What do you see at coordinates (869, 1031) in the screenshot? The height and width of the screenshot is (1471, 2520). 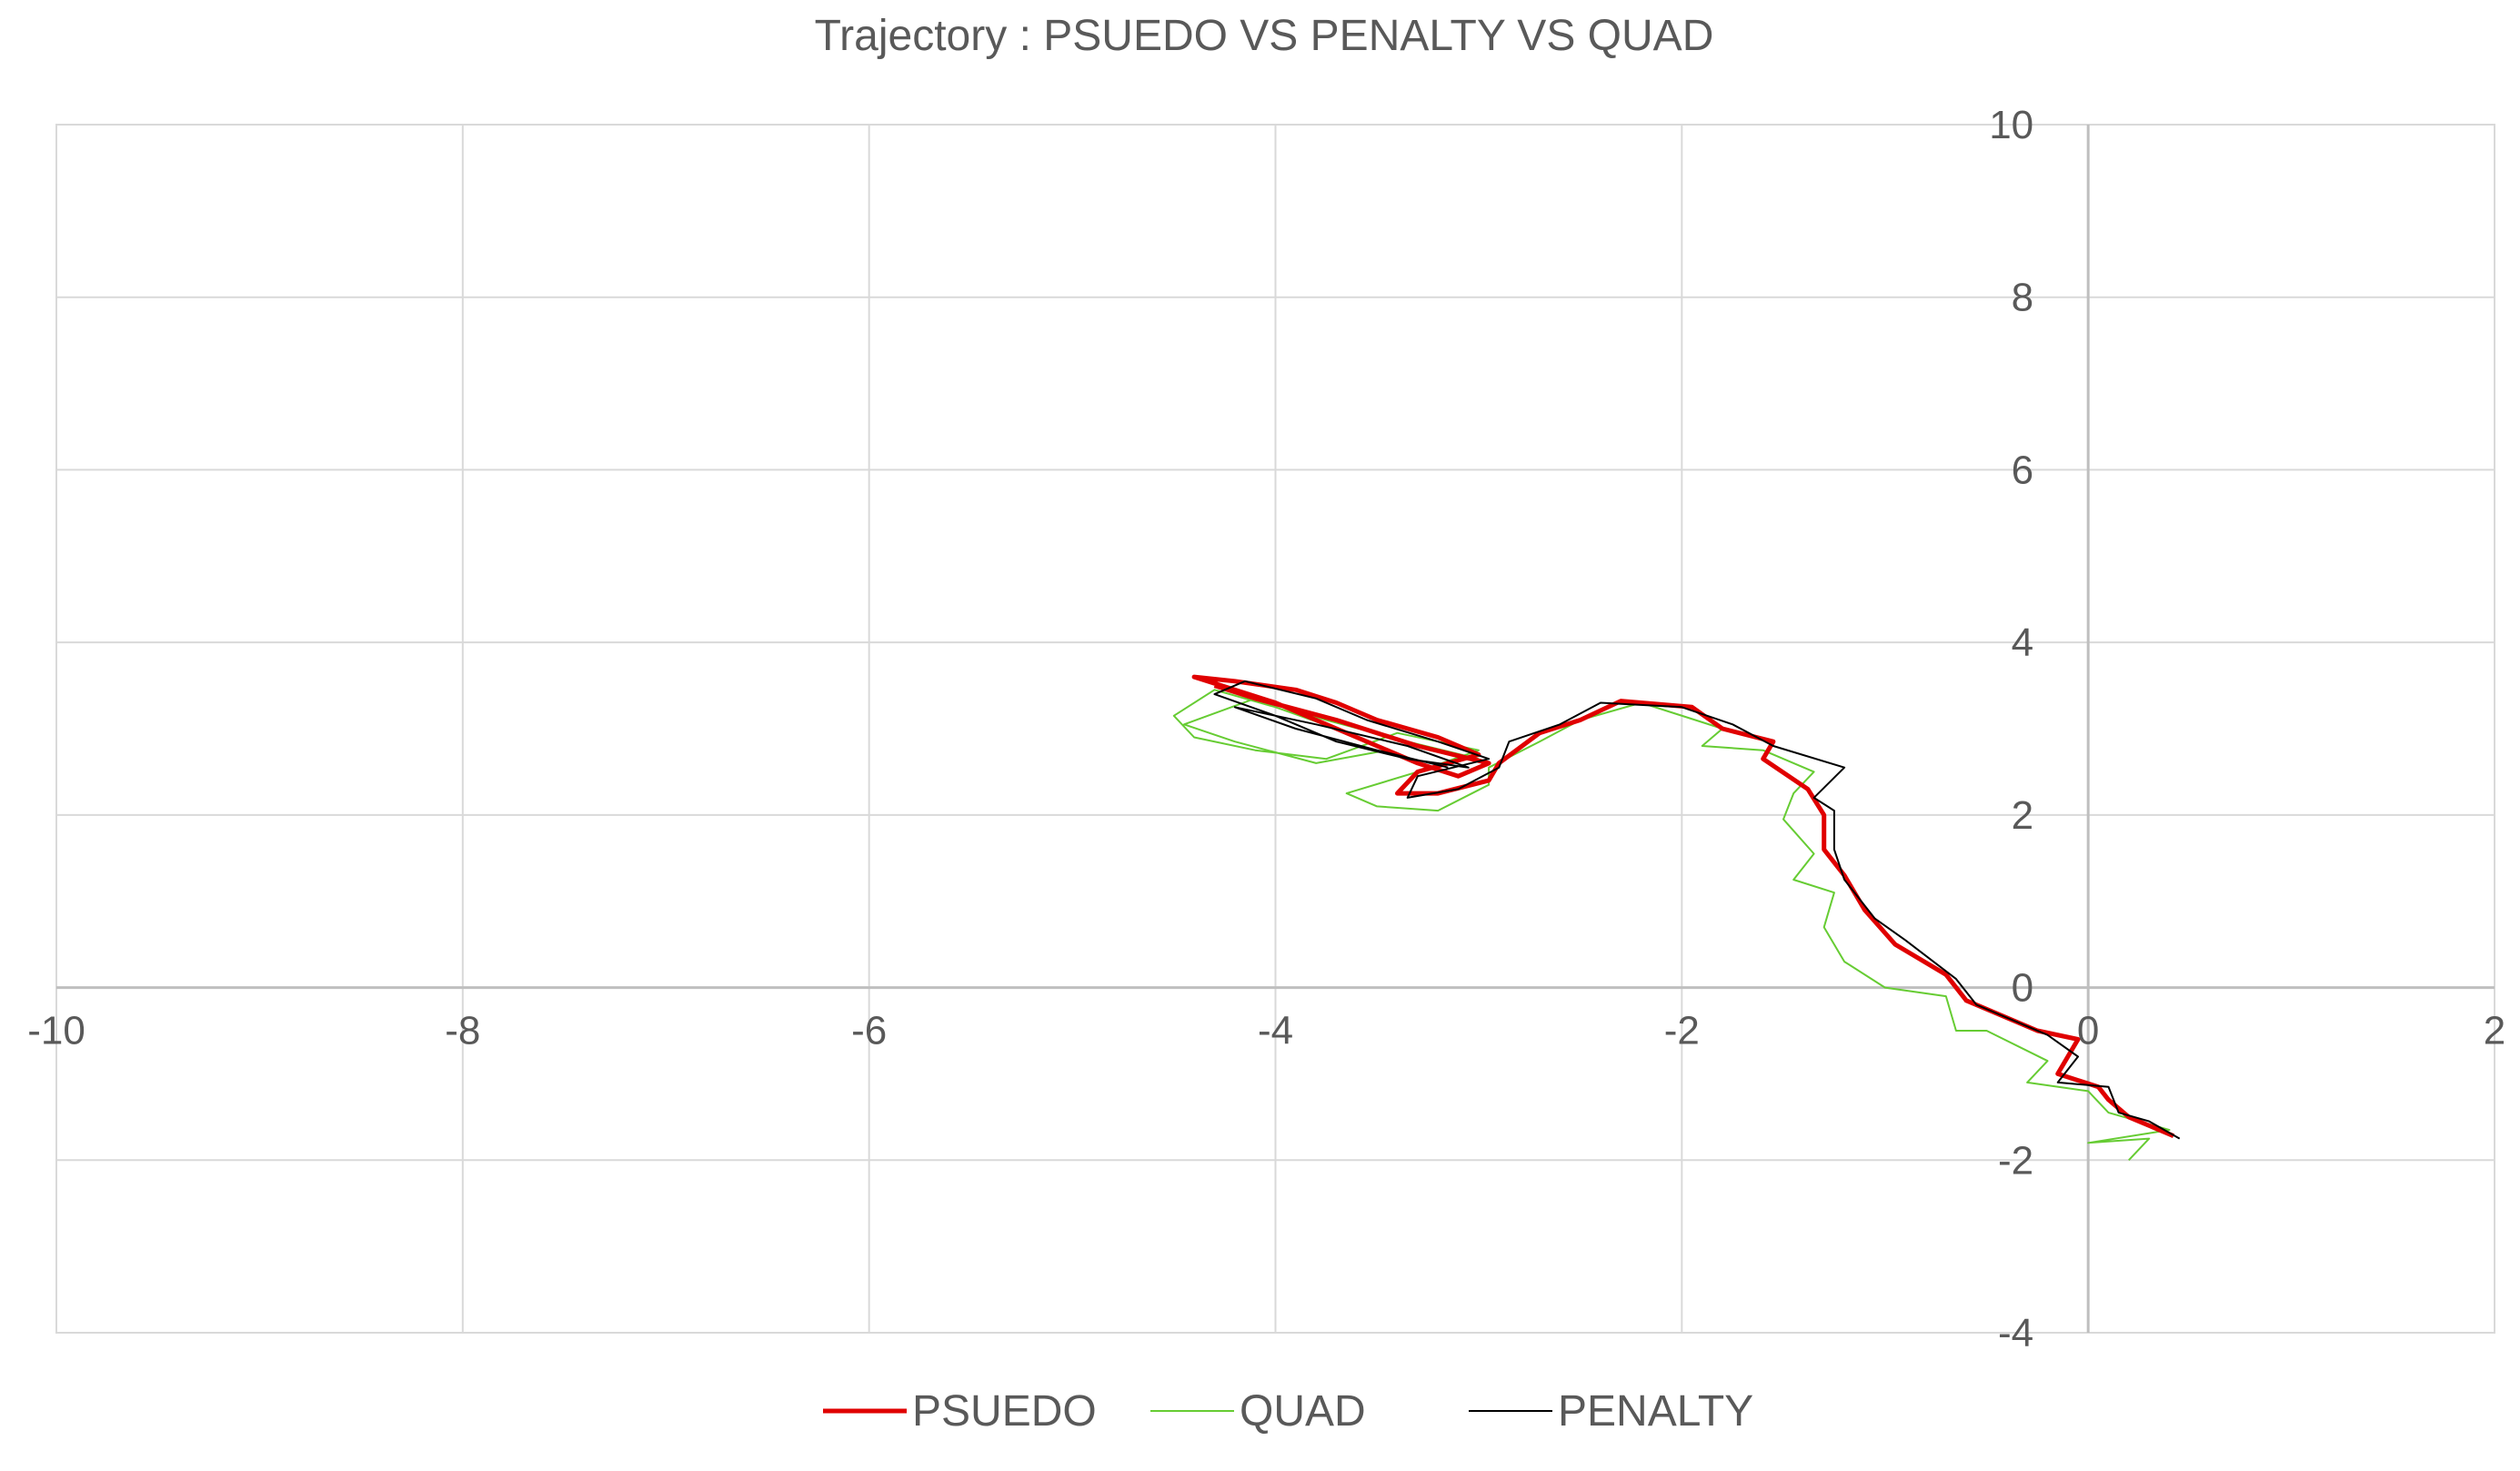 I see `x-tick-label: -6` at bounding box center [869, 1031].